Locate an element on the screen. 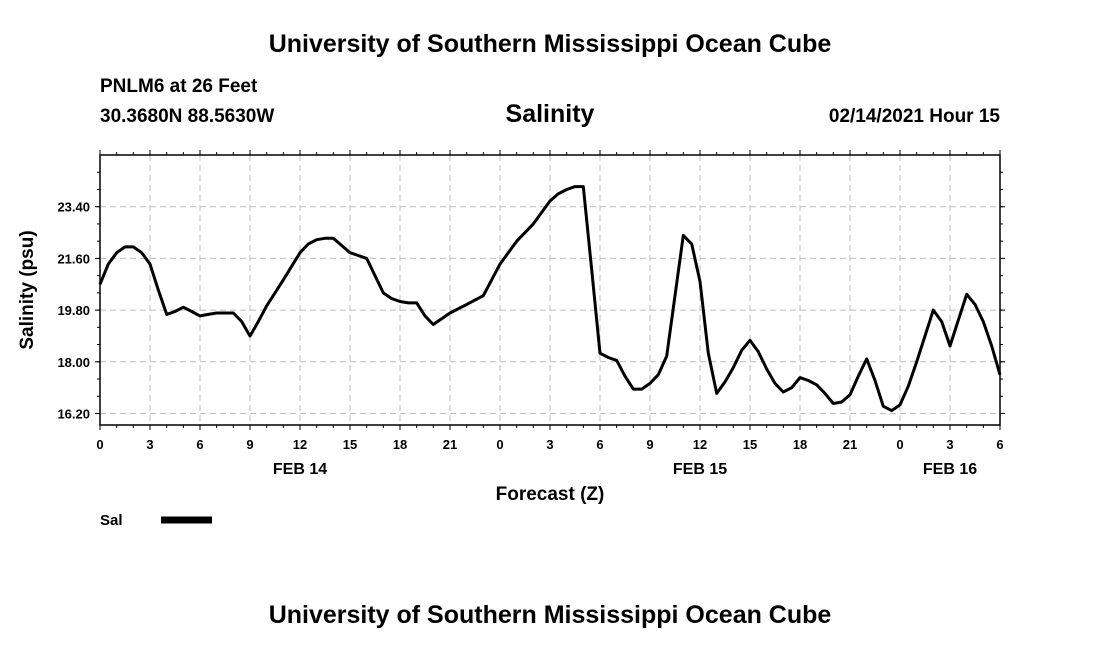  x-tick-label: 9 is located at coordinates (649, 444).